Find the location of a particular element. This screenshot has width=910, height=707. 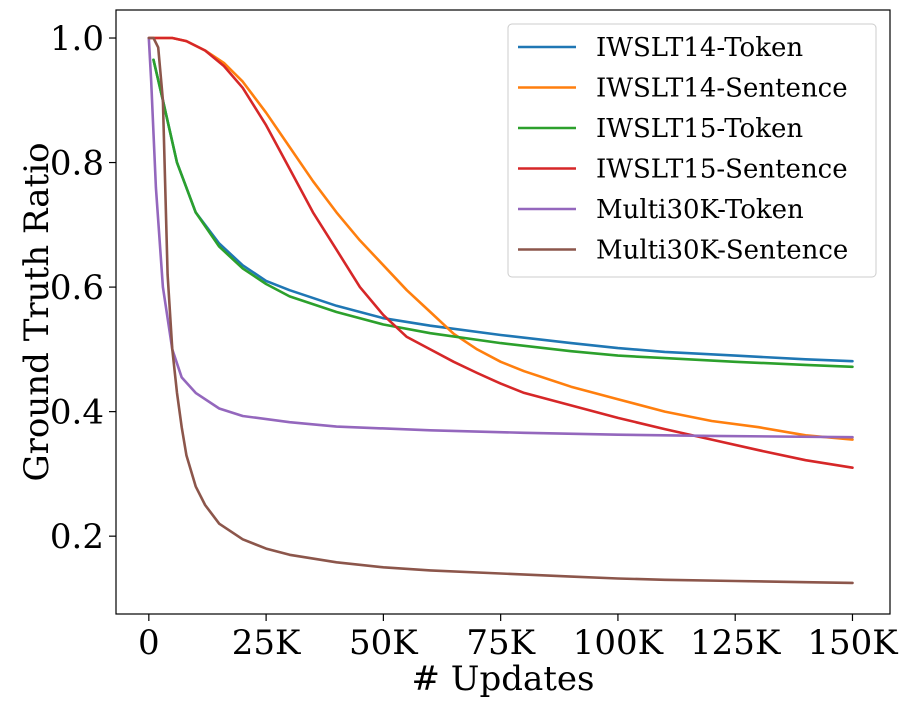

x-tick-label: 25K is located at coordinates (266, 643).